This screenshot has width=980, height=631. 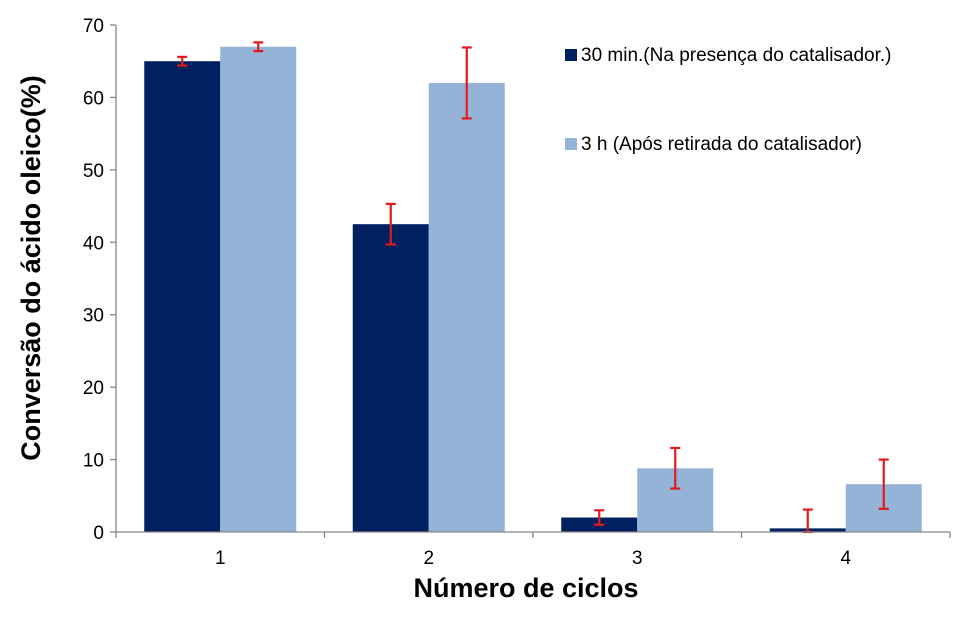 What do you see at coordinates (93, 171) in the screenshot?
I see `y-tick-label: 50` at bounding box center [93, 171].